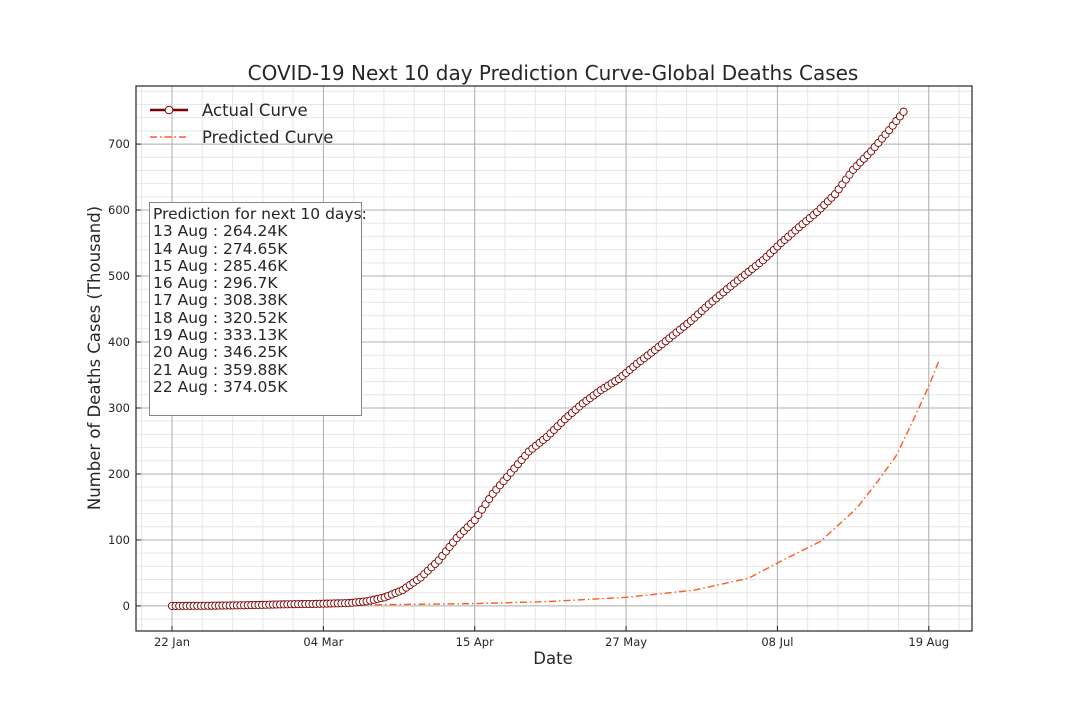  Describe the element at coordinates (119, 210) in the screenshot. I see `y-tick-label: 600` at that location.